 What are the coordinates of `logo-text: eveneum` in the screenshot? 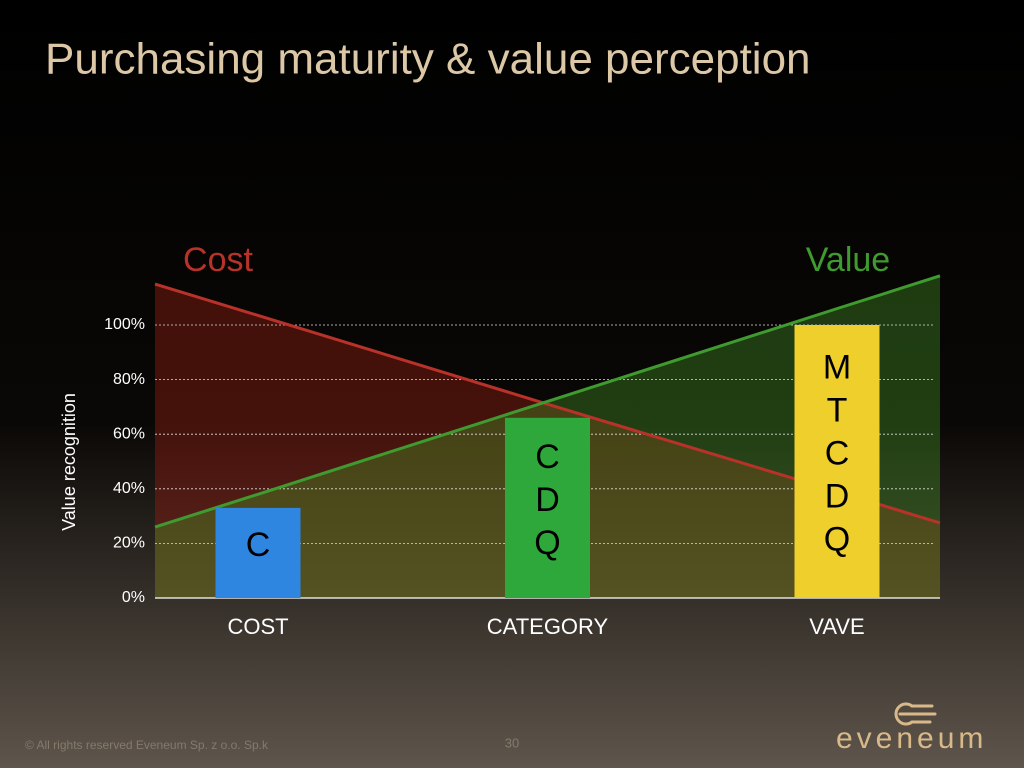 It's located at (911, 738).